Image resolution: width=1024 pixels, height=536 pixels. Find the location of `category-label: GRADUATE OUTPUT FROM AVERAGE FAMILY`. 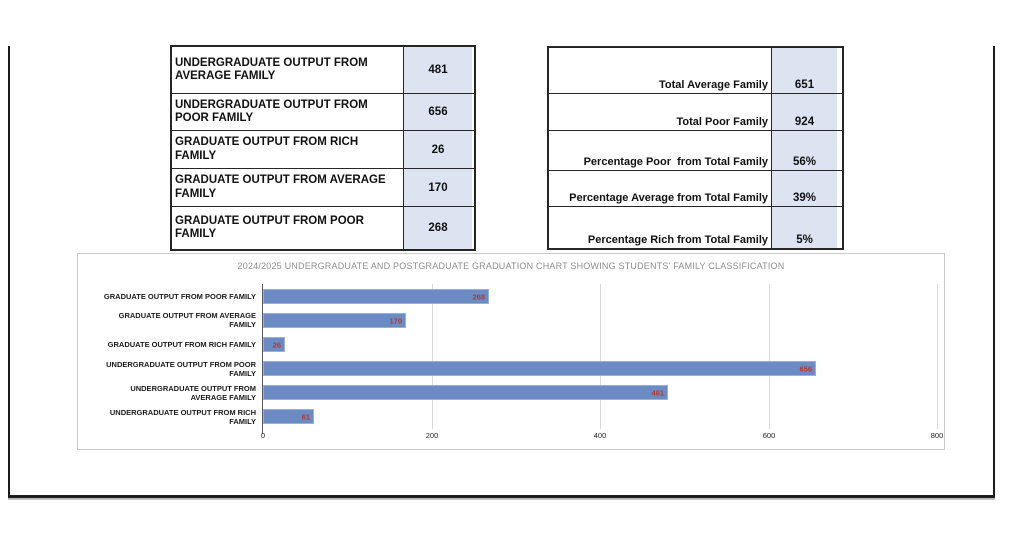

category-label: GRADUATE OUTPUT FROM AVERAGE FAMILY is located at coordinates (187, 320).